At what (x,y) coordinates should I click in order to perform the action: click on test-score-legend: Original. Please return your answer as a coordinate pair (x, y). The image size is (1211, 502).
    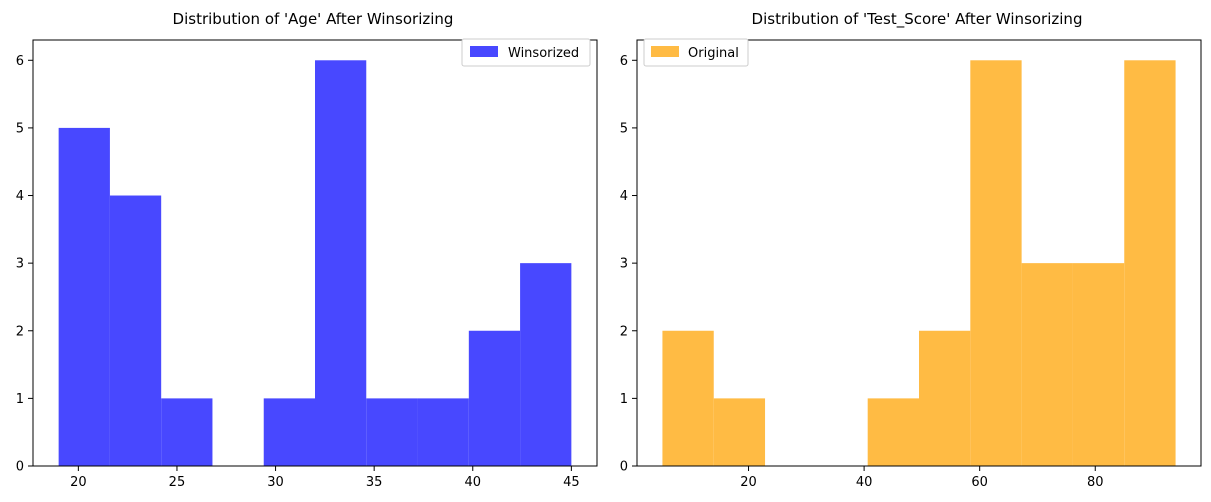
    Looking at the image, I should click on (696, 52).